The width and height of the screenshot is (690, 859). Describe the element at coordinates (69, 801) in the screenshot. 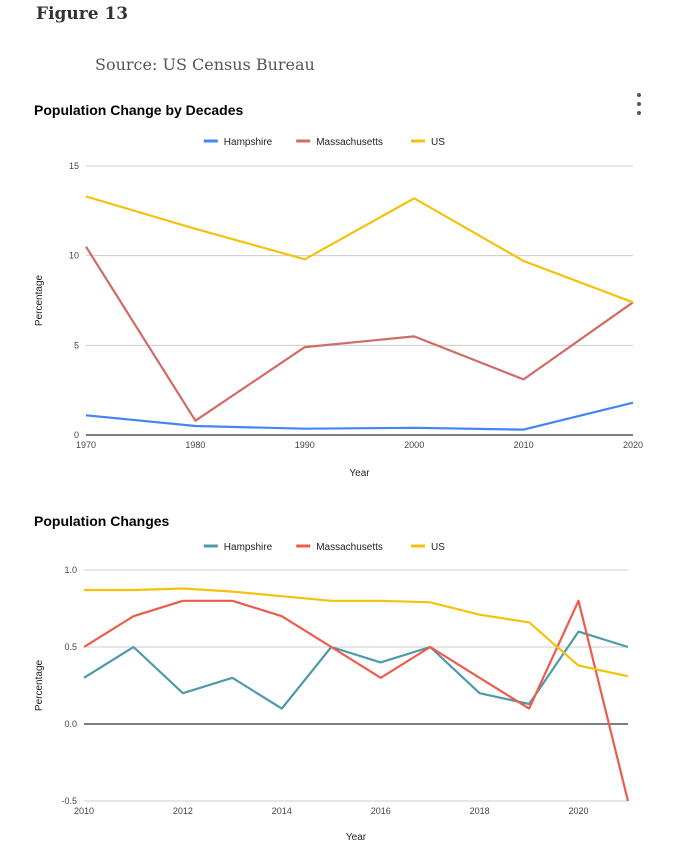

I see `y-tick-label: -0.5` at that location.